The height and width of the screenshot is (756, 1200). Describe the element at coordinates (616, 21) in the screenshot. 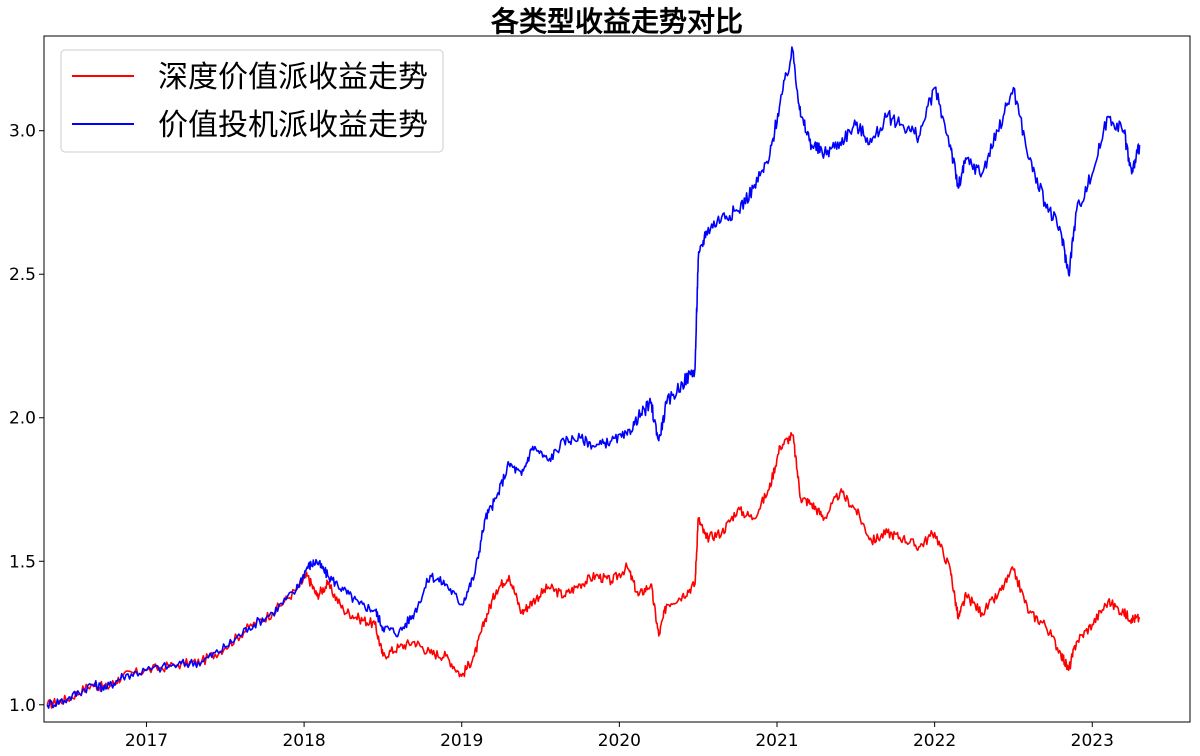

I see `chart-title: 各类型收益走势对比` at that location.